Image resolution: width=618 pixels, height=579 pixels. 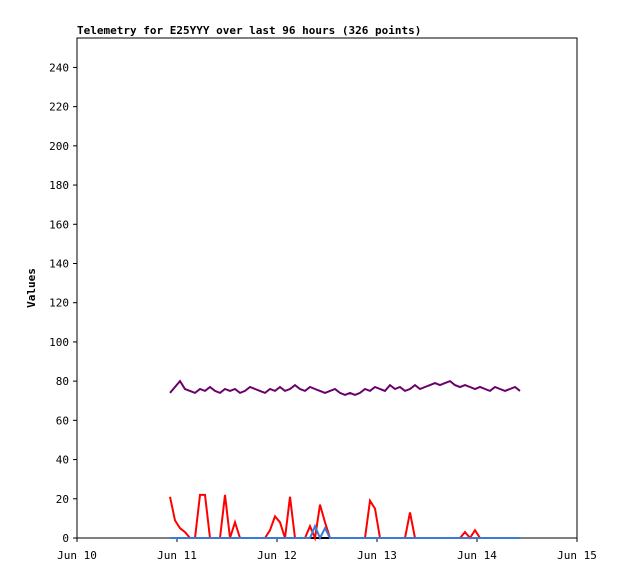 What do you see at coordinates (59, 185) in the screenshot?
I see `y-tick-label: 180` at bounding box center [59, 185].